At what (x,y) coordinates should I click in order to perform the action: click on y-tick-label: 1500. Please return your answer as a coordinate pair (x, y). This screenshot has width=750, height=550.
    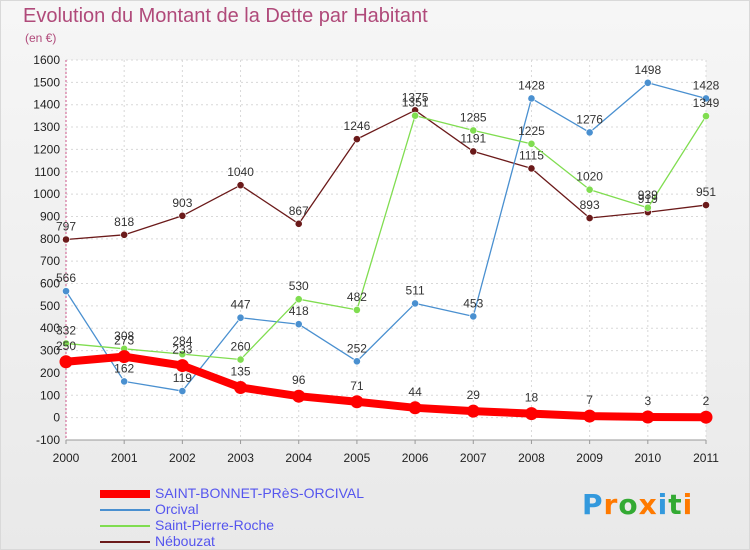
    Looking at the image, I should click on (46, 82).